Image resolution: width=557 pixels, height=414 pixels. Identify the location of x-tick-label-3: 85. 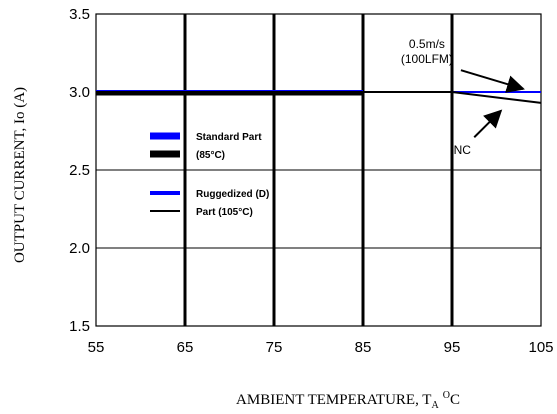
(363, 347).